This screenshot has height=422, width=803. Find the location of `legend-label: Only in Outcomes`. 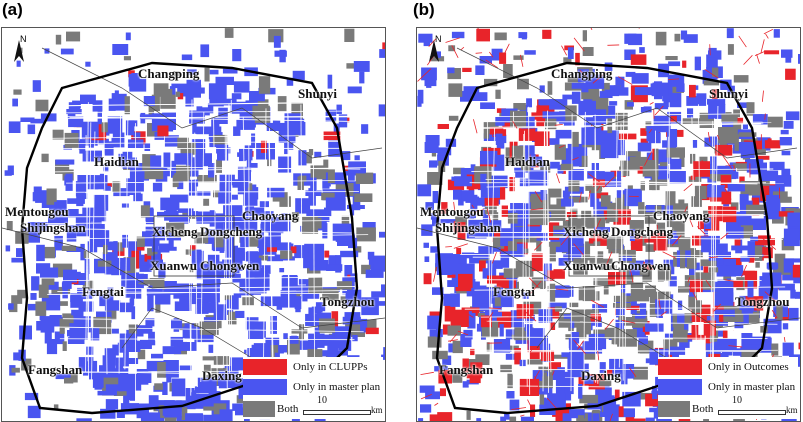

legend-label: Only in Outcomes is located at coordinates (748, 367).